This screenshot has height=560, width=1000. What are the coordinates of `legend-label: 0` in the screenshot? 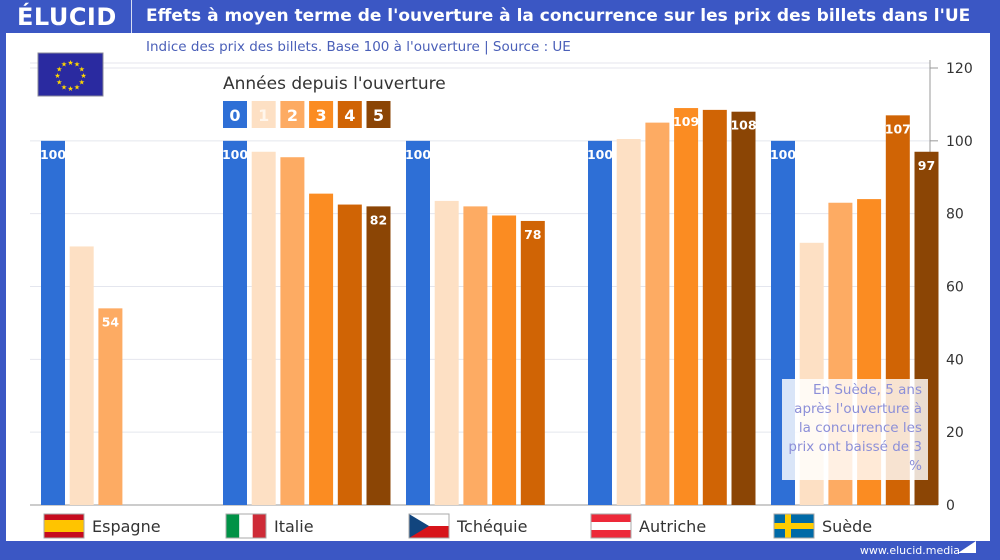 It's located at (234, 115).